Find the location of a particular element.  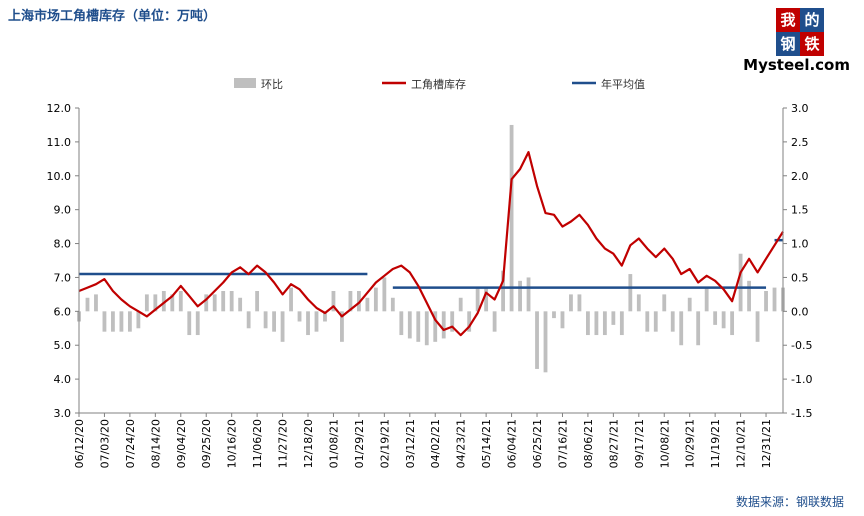

x-tick-label: 08/14/20 is located at coordinates (155, 443).